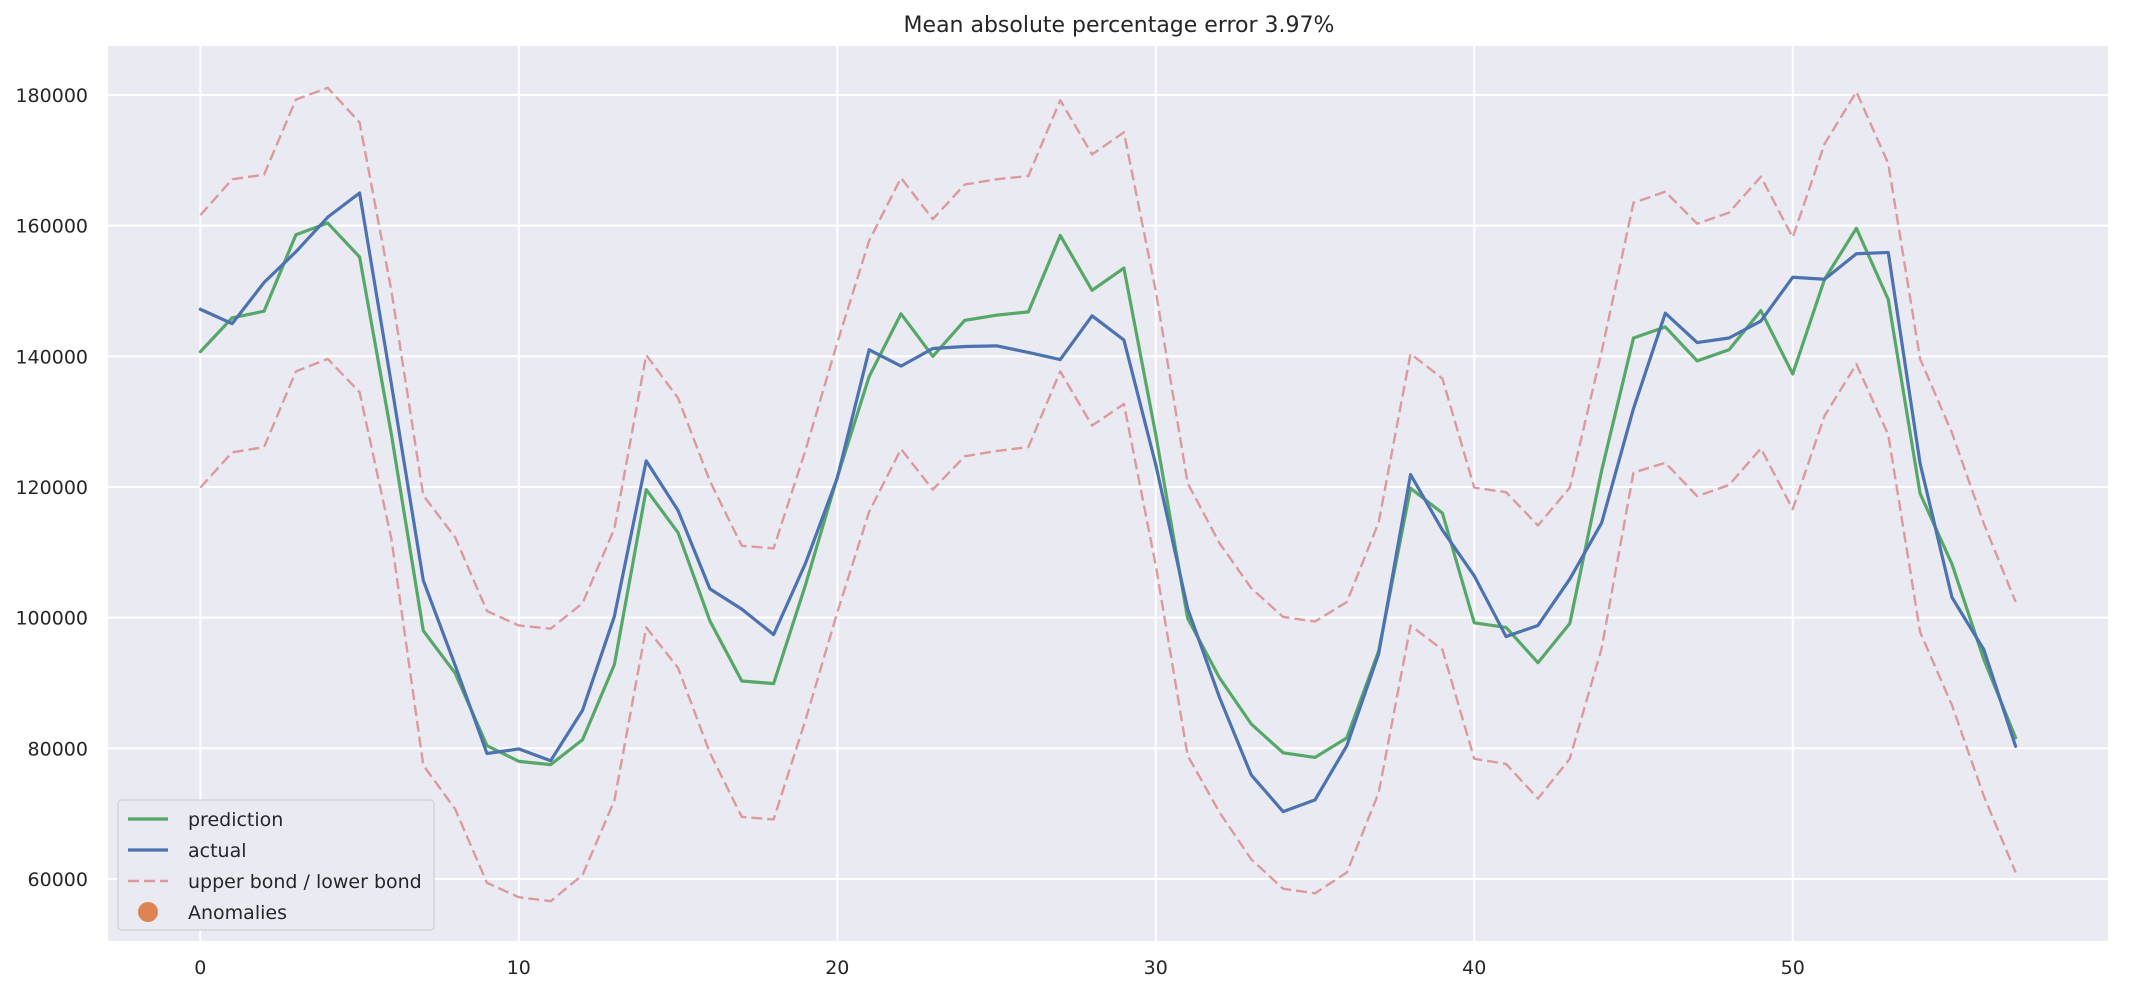 This screenshot has width=2144, height=995. Describe the element at coordinates (51, 96) in the screenshot. I see `y-tick-label: 180000` at that location.